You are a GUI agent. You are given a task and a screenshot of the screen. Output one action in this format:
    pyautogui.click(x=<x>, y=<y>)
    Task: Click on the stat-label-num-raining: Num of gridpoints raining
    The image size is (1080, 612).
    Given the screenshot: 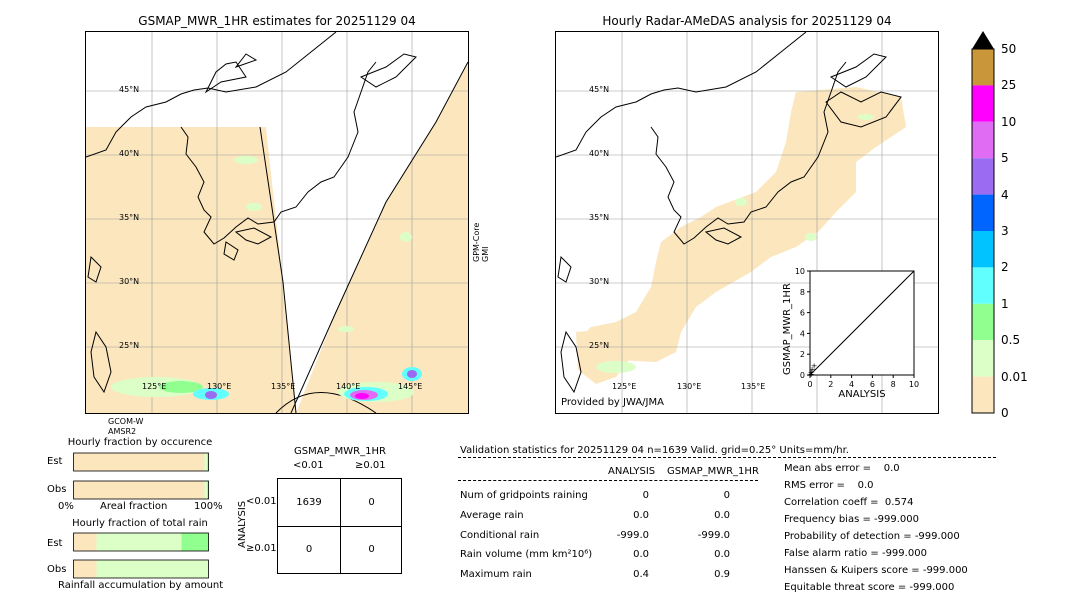 What is the action you would take?
    pyautogui.click(x=524, y=495)
    